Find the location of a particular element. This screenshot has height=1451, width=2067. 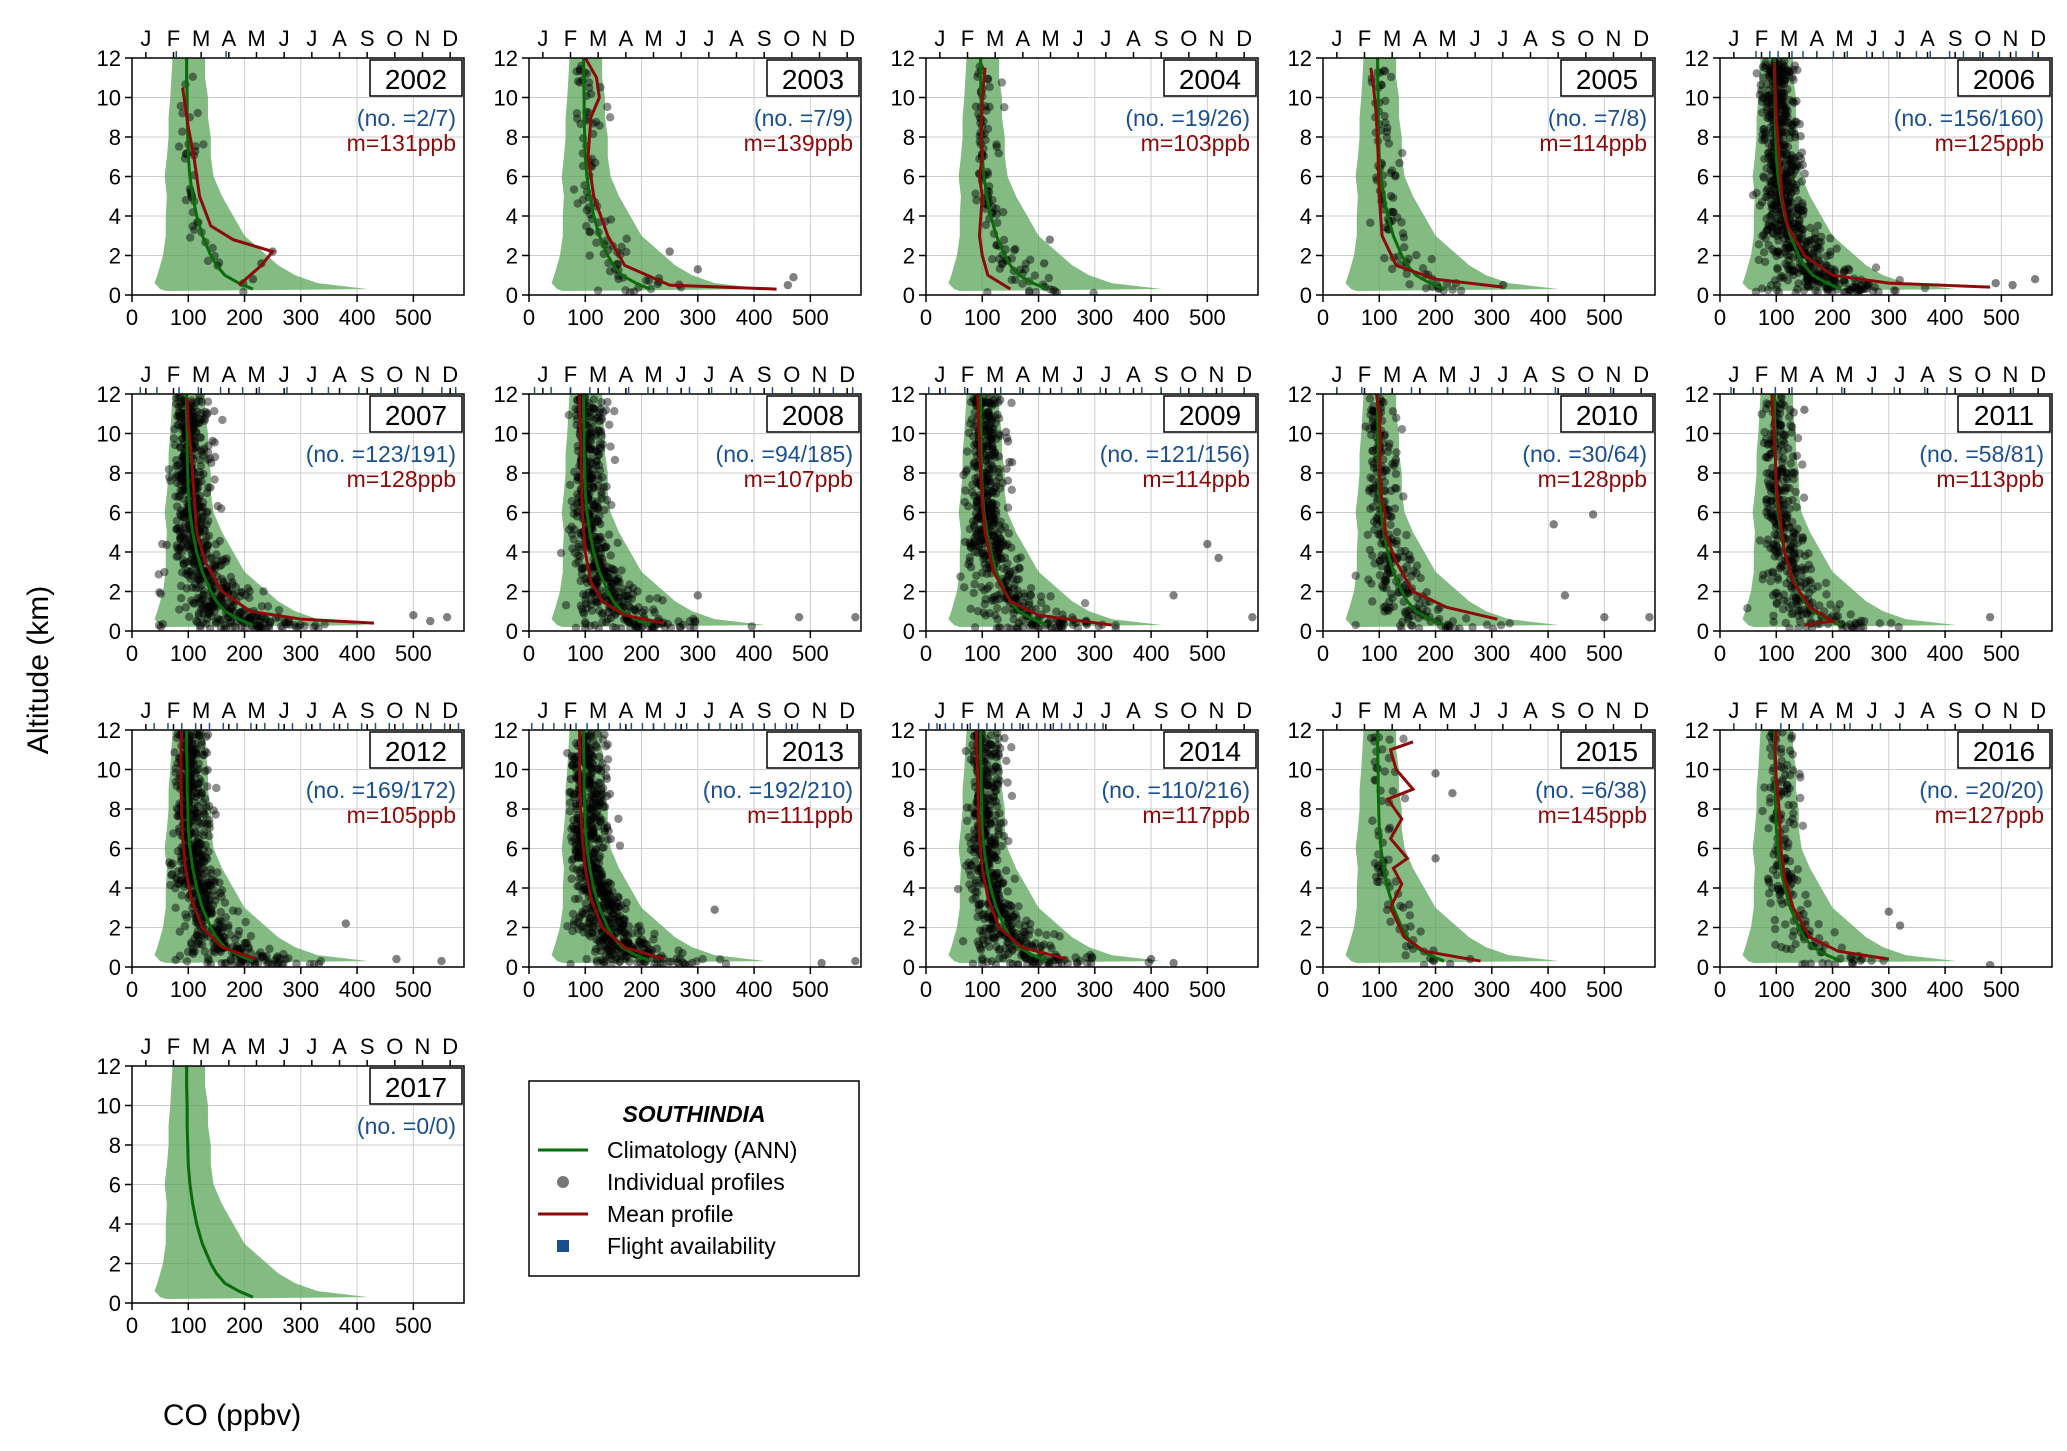

mean-profile-line is located at coordinates (1436, 178).